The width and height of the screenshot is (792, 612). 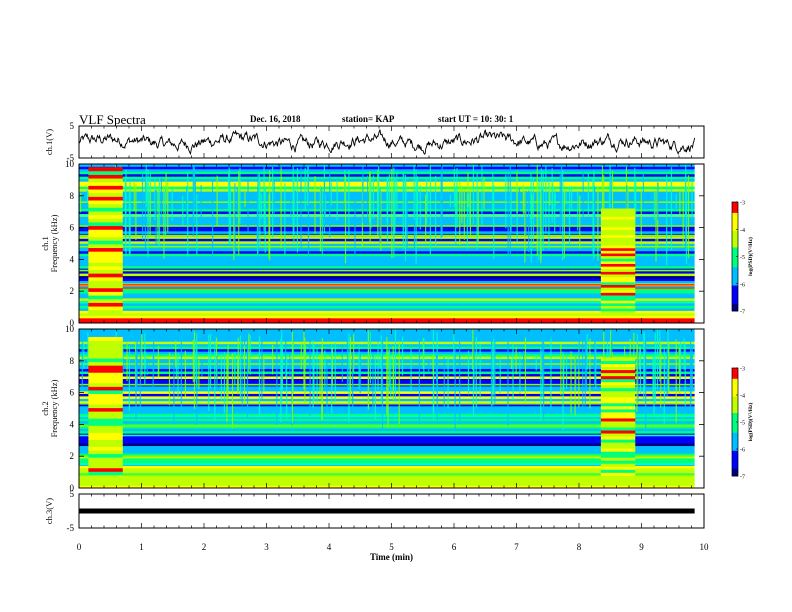 I want to click on x-axis-title: Time (min), so click(x=391, y=557).